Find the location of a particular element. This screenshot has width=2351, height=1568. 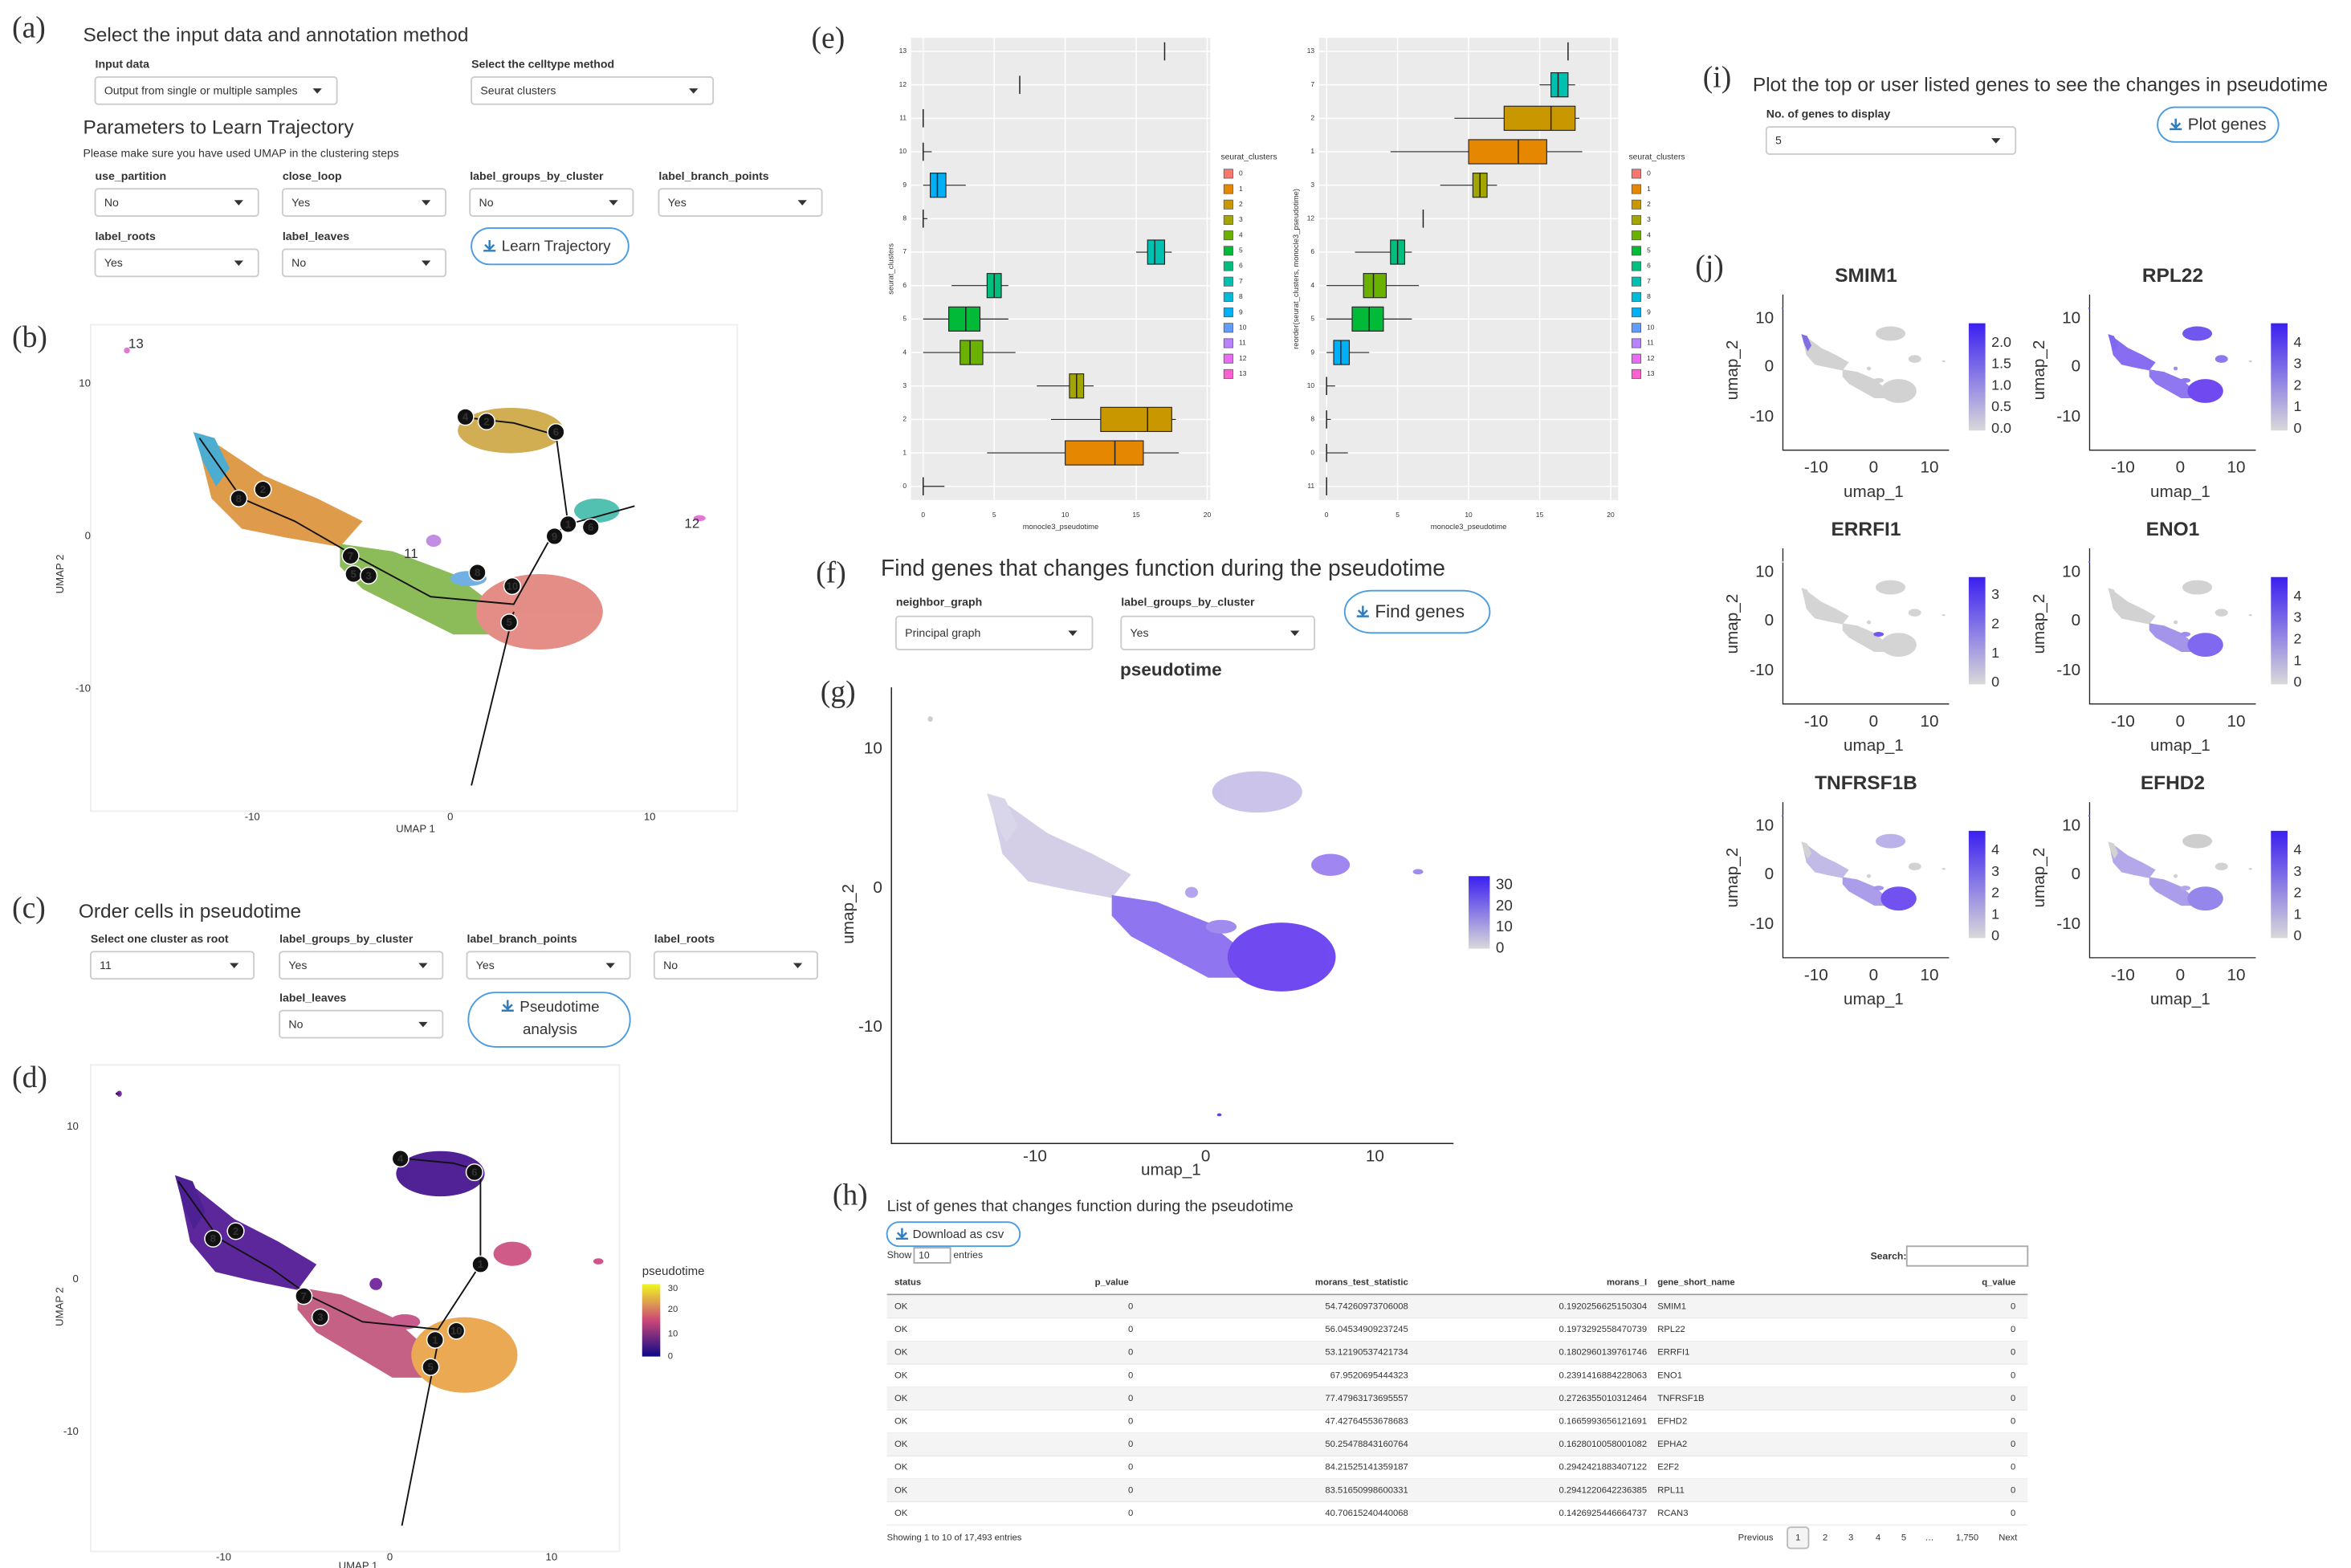

select-value: No is located at coordinates (299, 262).